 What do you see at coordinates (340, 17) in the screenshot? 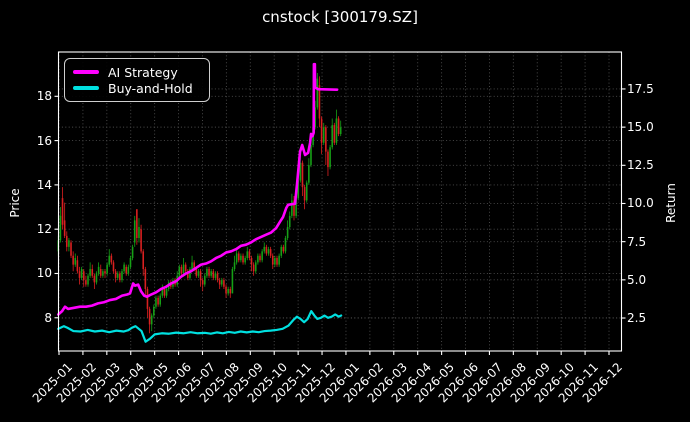
I see `chart-title: cnstock [300179.SZ]` at bounding box center [340, 17].